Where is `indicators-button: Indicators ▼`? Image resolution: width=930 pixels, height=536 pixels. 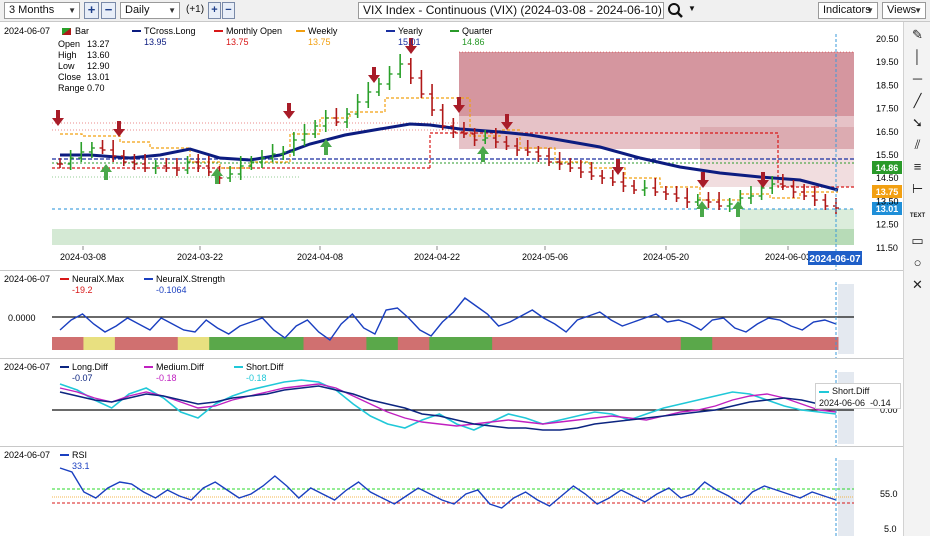
indicators-button: Indicators ▼ is located at coordinates (848, 10).